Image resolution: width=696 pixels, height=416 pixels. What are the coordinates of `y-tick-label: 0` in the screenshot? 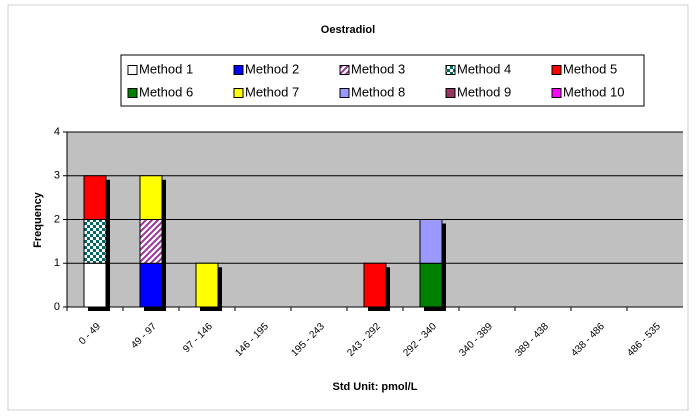 It's located at (57, 307).